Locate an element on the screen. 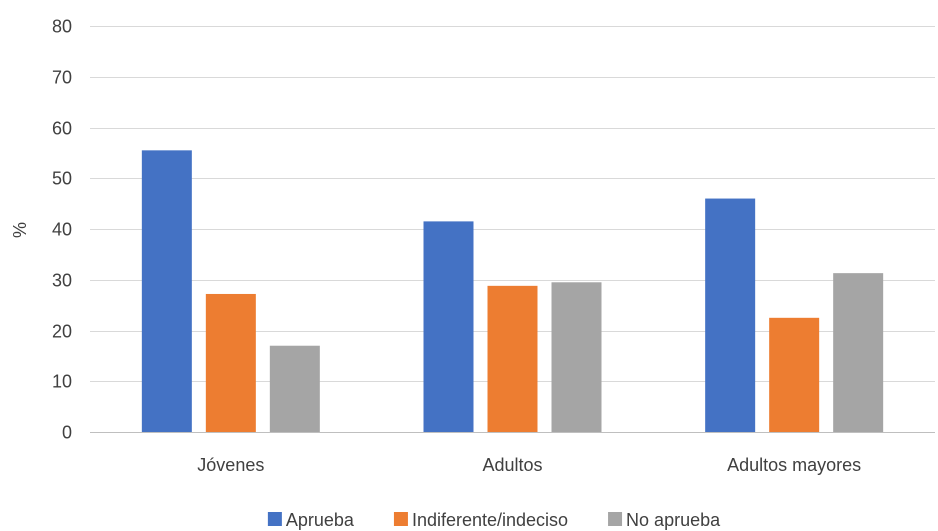 The height and width of the screenshot is (531, 938). y-tick-label: 40 is located at coordinates (62, 230).